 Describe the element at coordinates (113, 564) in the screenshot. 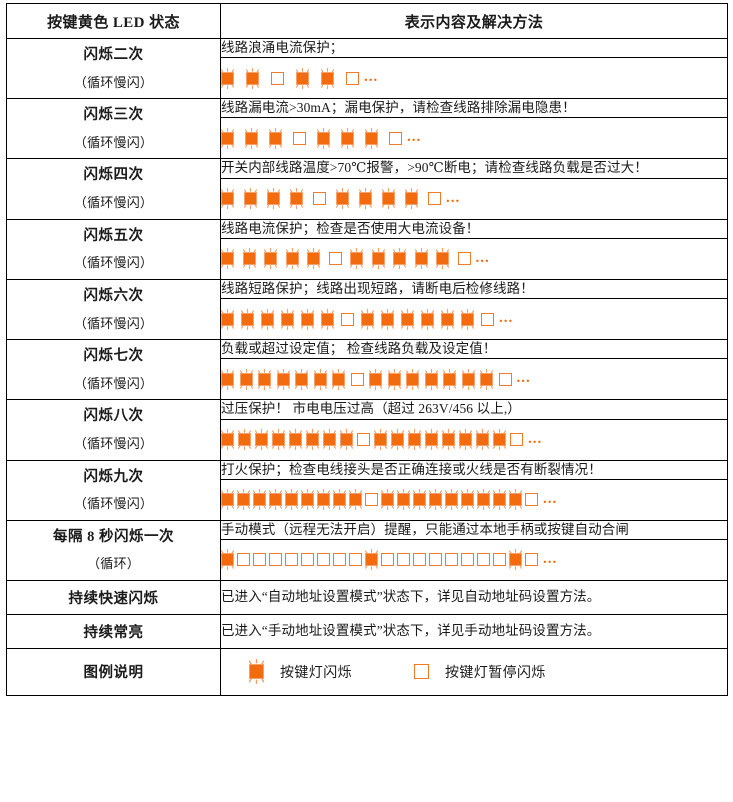

I see `row-state-sub: （循环）` at that location.